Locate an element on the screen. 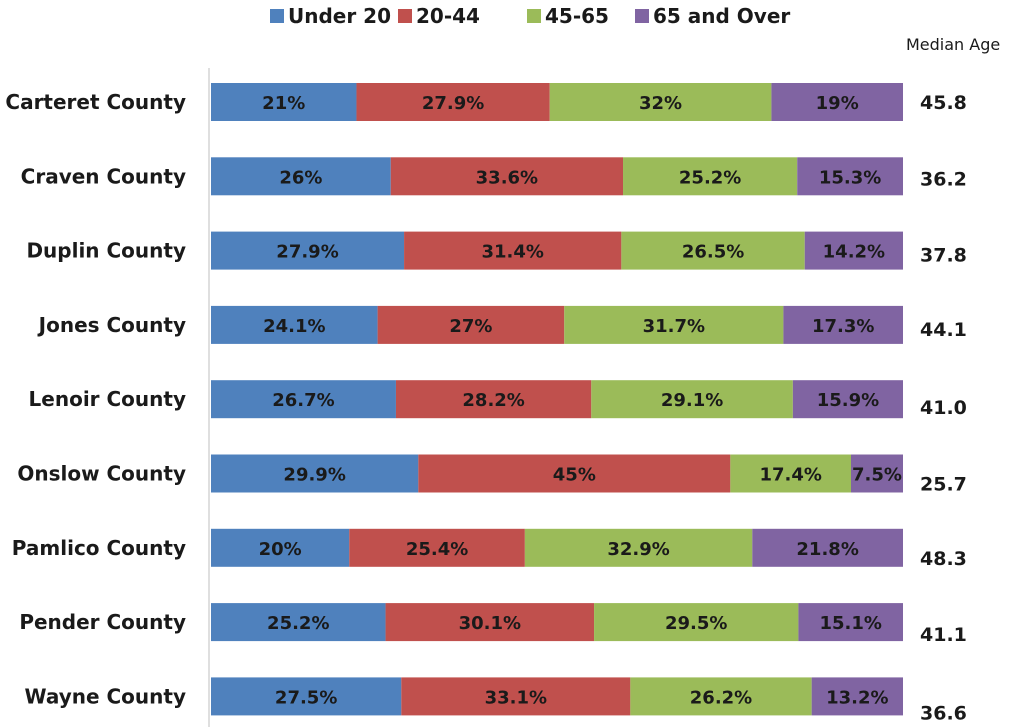  median-age-value: 48.3 is located at coordinates (943, 559).